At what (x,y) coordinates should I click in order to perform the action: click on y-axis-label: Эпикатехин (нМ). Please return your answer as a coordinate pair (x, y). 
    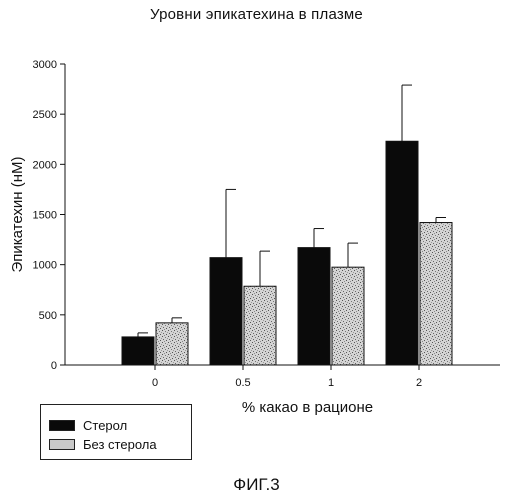
    Looking at the image, I should click on (17, 214).